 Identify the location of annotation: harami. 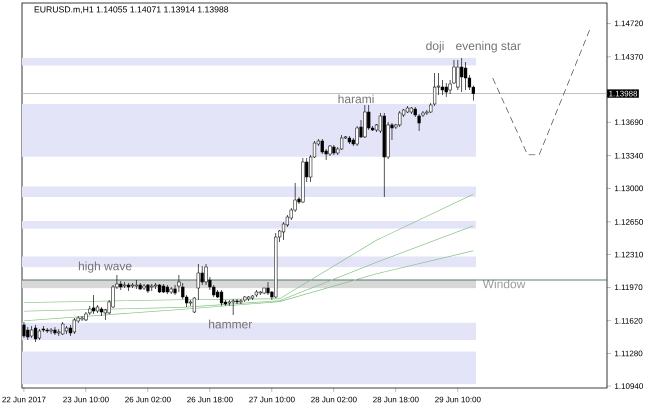
(356, 99).